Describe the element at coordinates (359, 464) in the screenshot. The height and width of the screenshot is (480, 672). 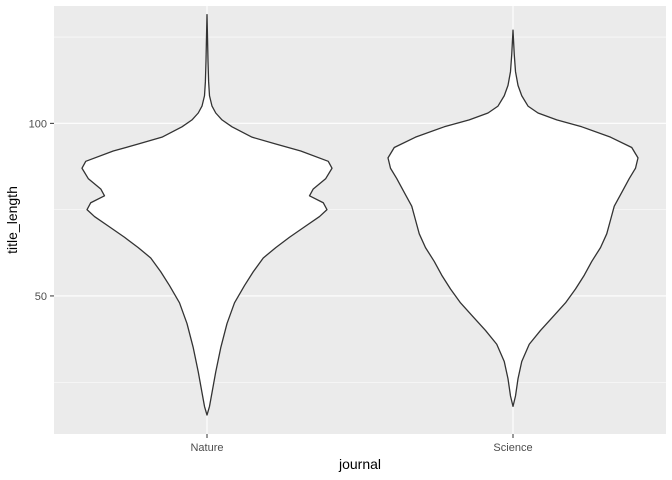
I see `x-axis-title: journal` at that location.